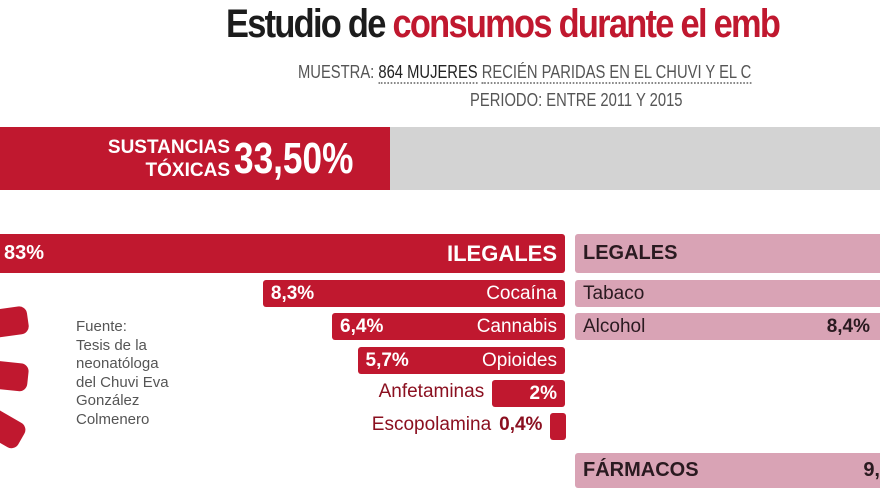 Image resolution: width=880 pixels, height=495 pixels. What do you see at coordinates (635, 158) in the screenshot?
I see `total-bar-remainder` at bounding box center [635, 158].